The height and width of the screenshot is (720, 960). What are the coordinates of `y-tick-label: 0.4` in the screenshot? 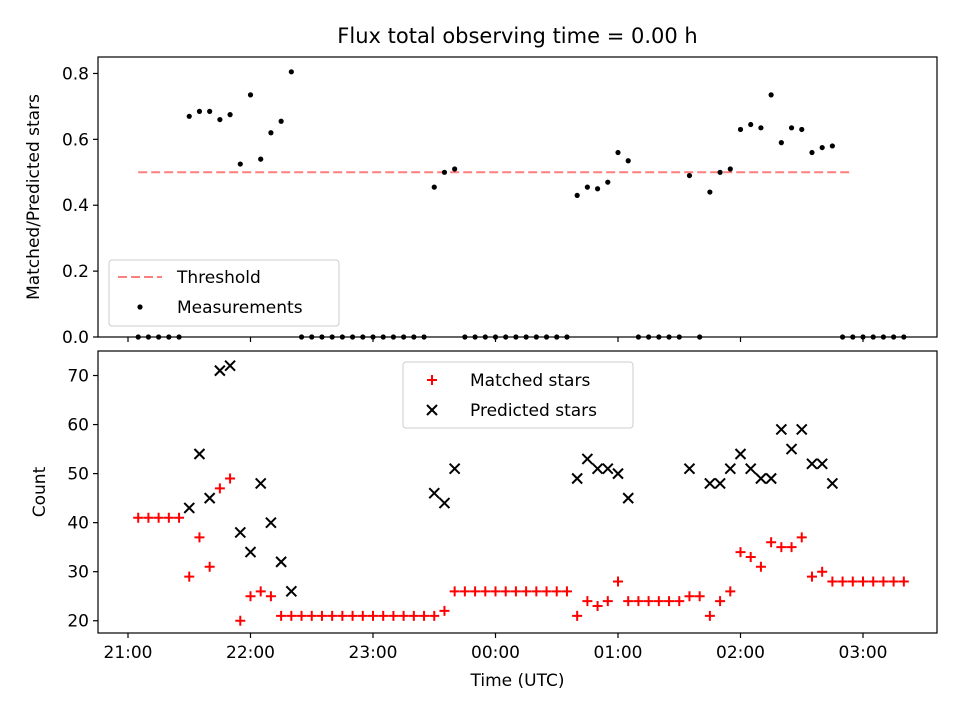 It's located at (75, 206).